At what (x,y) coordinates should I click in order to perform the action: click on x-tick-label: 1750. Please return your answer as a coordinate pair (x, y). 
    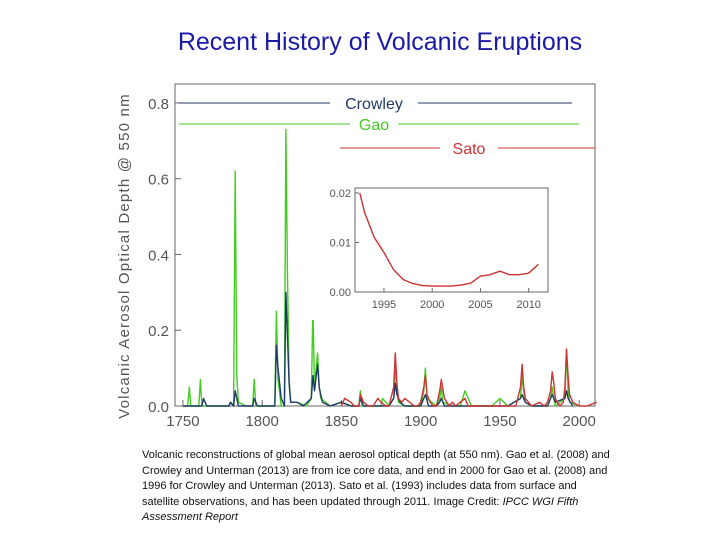
    Looking at the image, I should click on (182, 421).